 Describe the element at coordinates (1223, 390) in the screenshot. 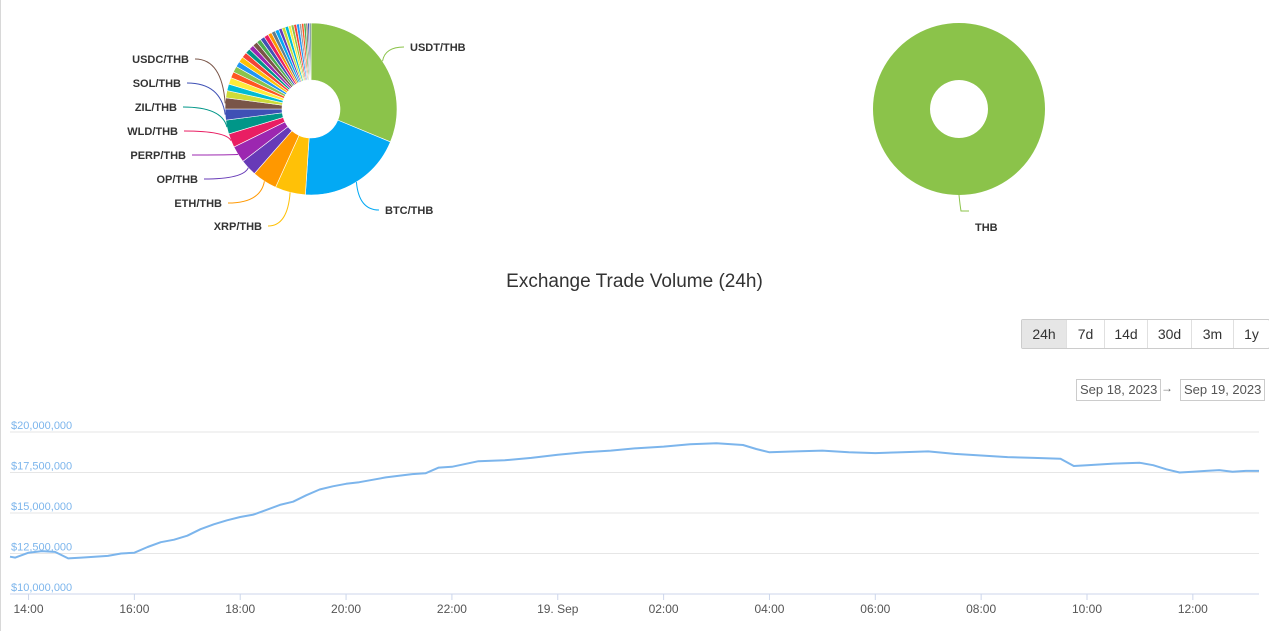

I see `range-to-input: Sep 19, 2023` at that location.